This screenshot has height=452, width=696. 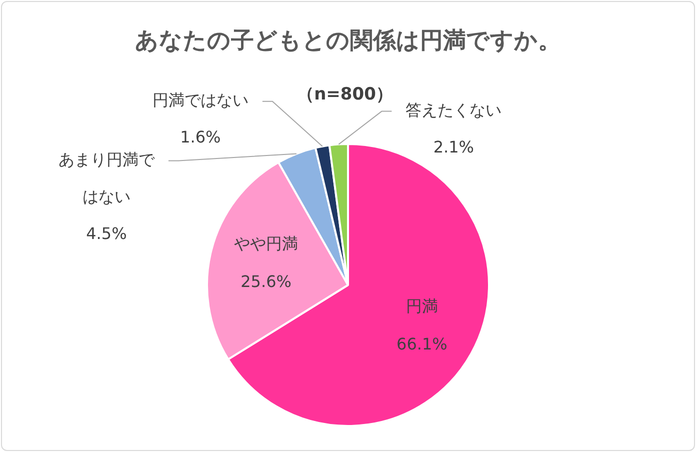 What do you see at coordinates (106, 233) in the screenshot?
I see `data-label: 4.5%` at bounding box center [106, 233].